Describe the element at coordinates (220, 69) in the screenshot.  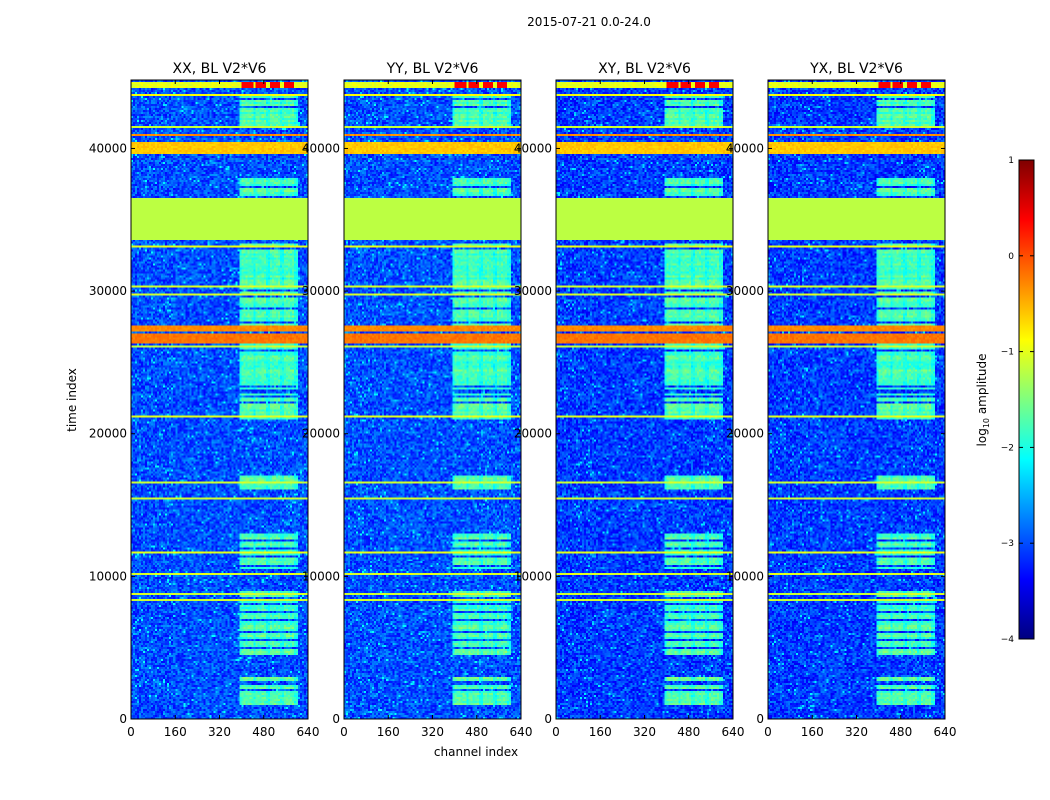
I see `panel-title: XX, BL V2*V6` at that location.